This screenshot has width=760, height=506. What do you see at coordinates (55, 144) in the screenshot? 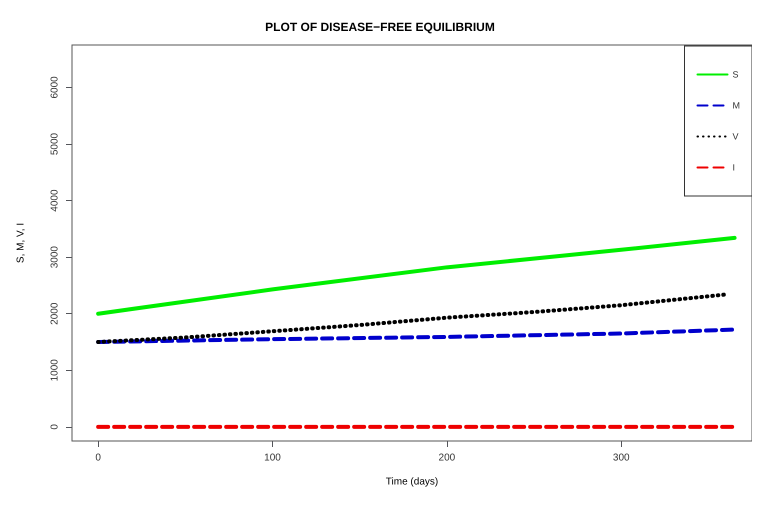
I see `y-tick-label: 5000` at bounding box center [55, 144].